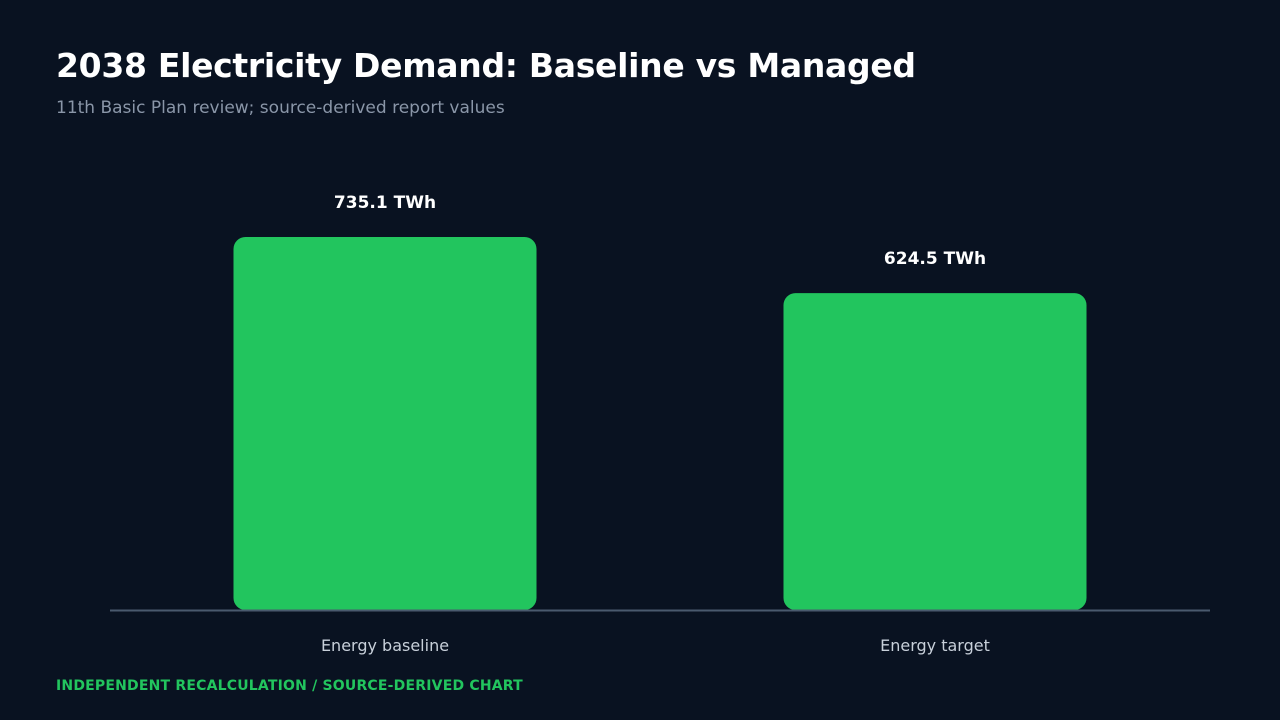  Describe the element at coordinates (935, 259) in the screenshot. I see `bar-value-label: 624.5 TWh` at that location.